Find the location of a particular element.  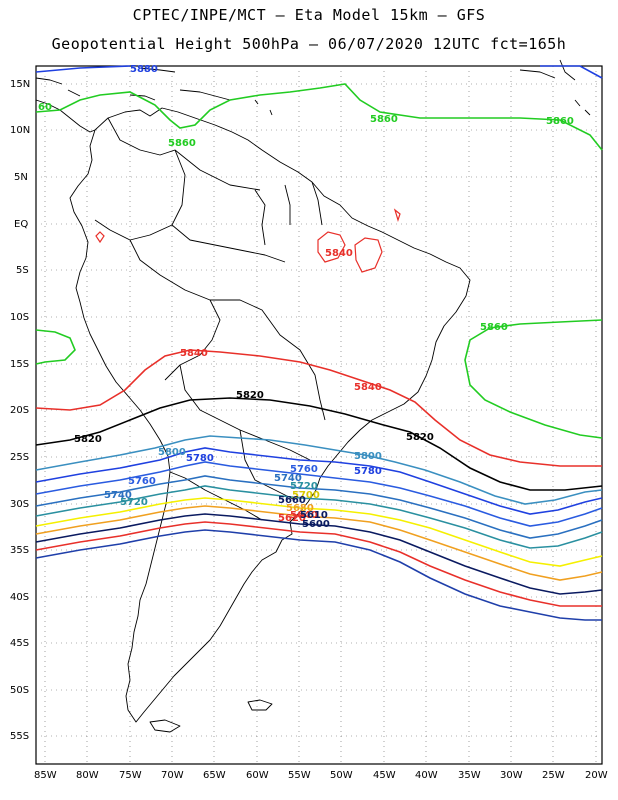

lon-tick: 30W is located at coordinates (511, 775).